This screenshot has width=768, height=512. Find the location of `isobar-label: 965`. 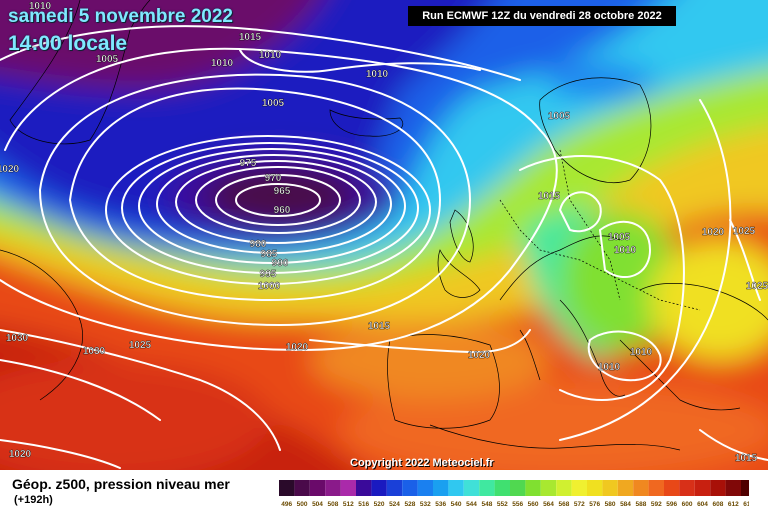

isobar-label: 965 is located at coordinates (282, 191).